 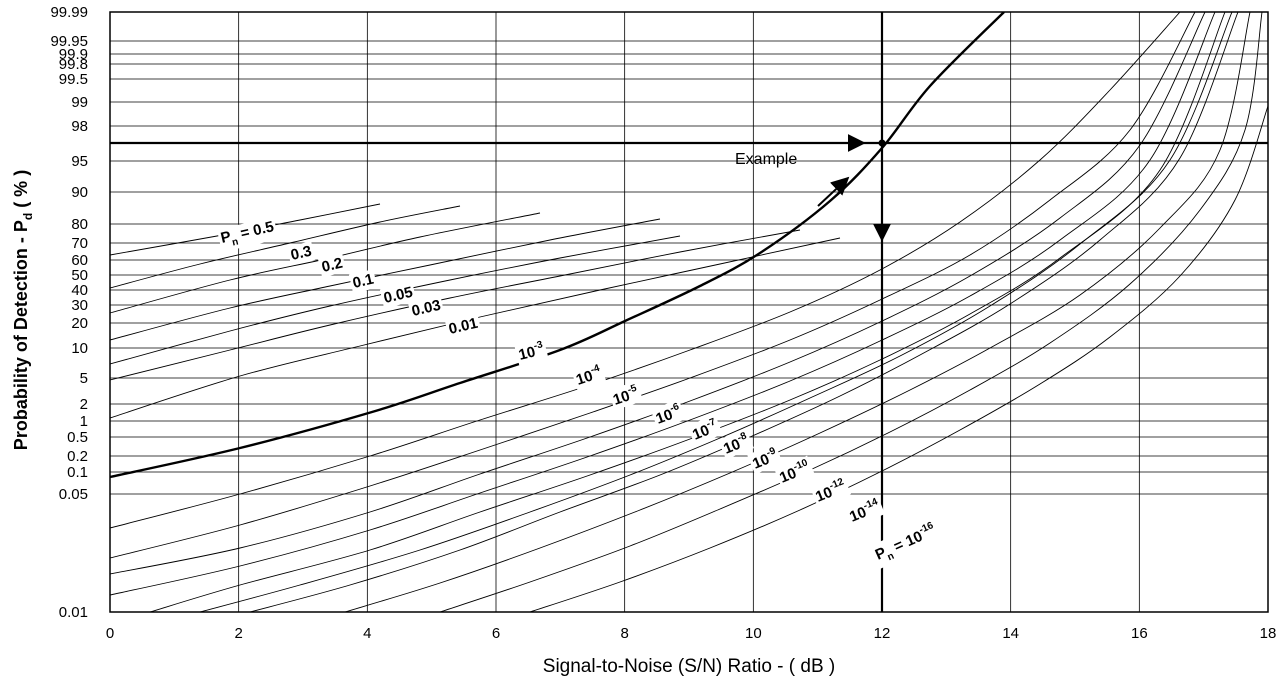 What do you see at coordinates (1139, 633) in the screenshot?
I see `x-tick-label: 16` at bounding box center [1139, 633].